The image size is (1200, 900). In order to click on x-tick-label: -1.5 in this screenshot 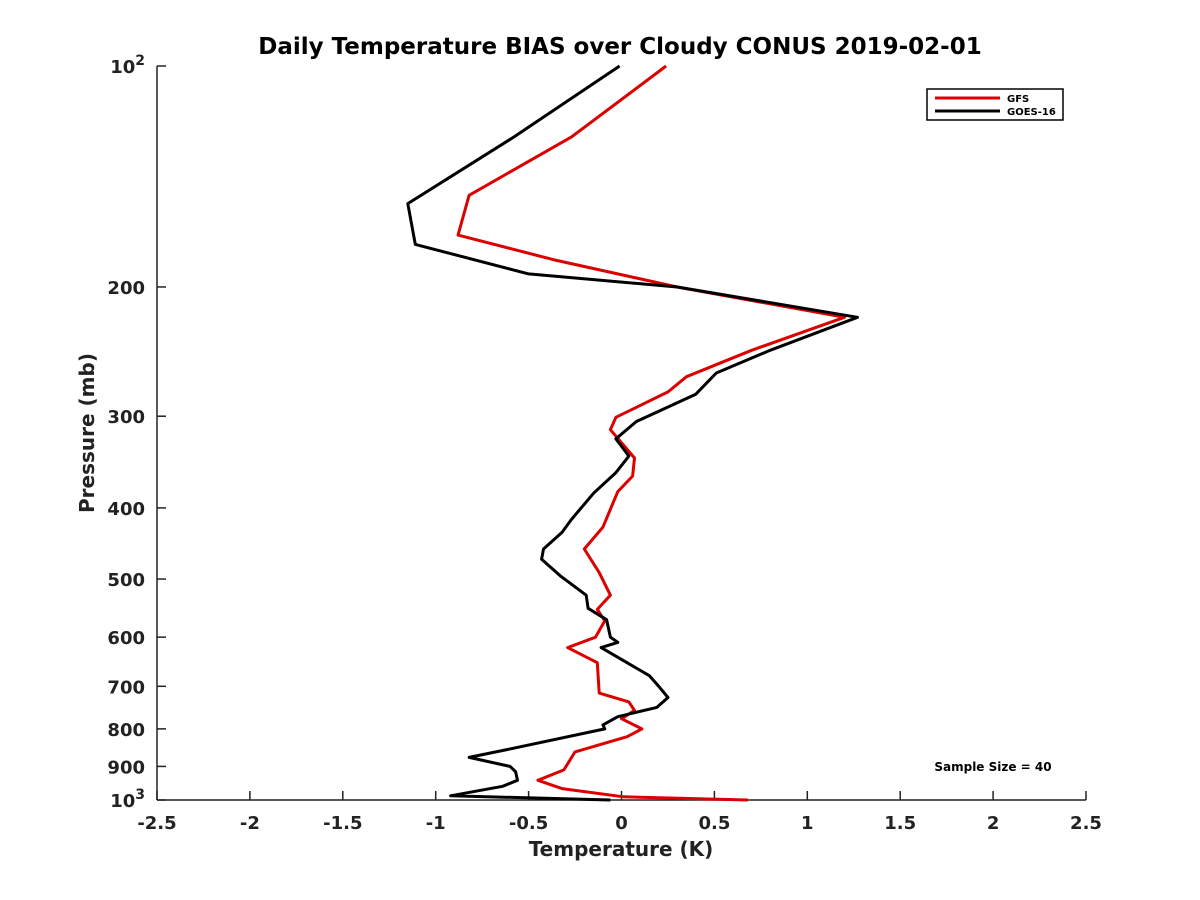, I will do `click(342, 823)`.